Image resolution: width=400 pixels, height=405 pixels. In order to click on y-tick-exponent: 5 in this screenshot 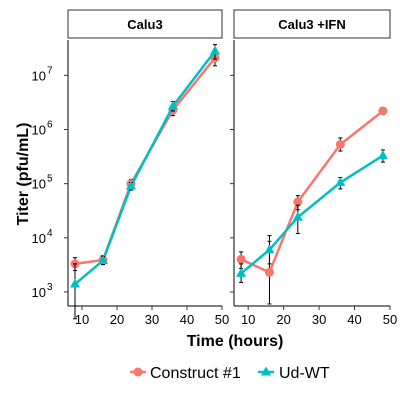, I will do `click(50, 179)`.